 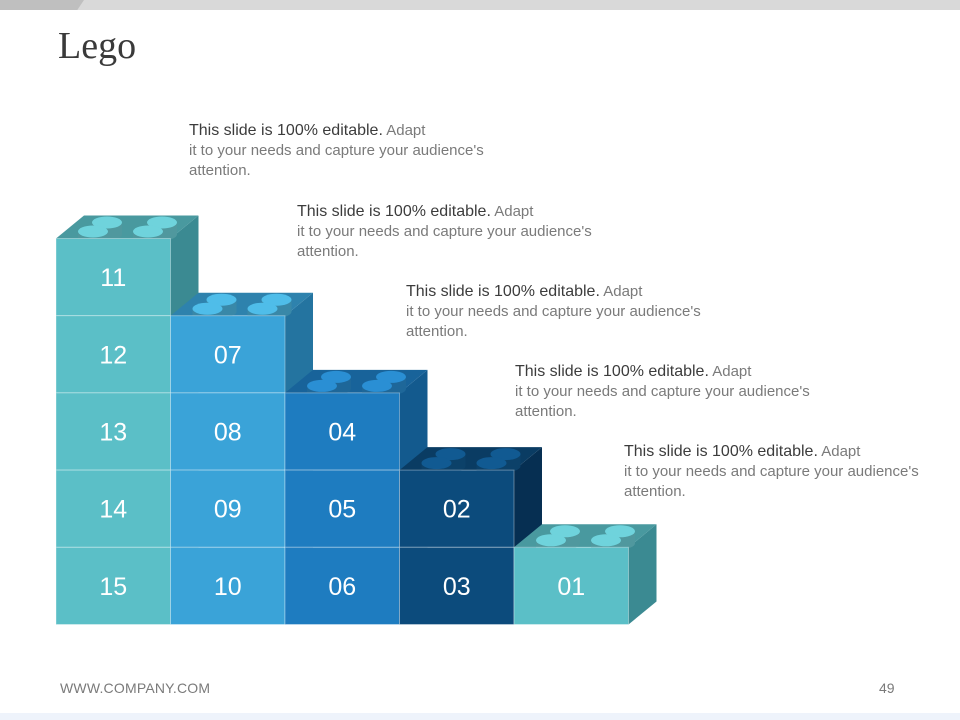 I want to click on lego-brick-label: 01, so click(x=571, y=587).